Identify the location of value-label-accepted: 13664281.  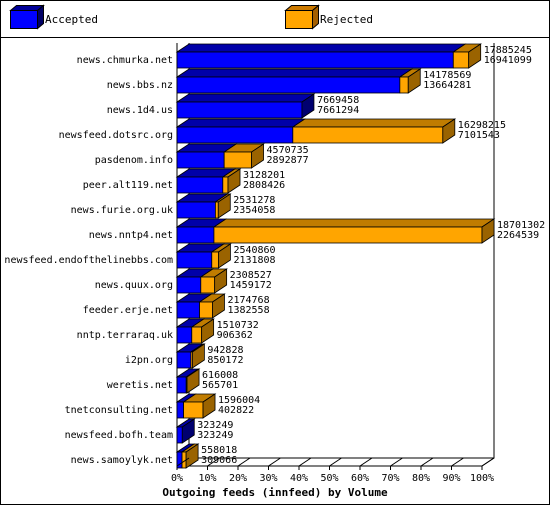
(447, 85).